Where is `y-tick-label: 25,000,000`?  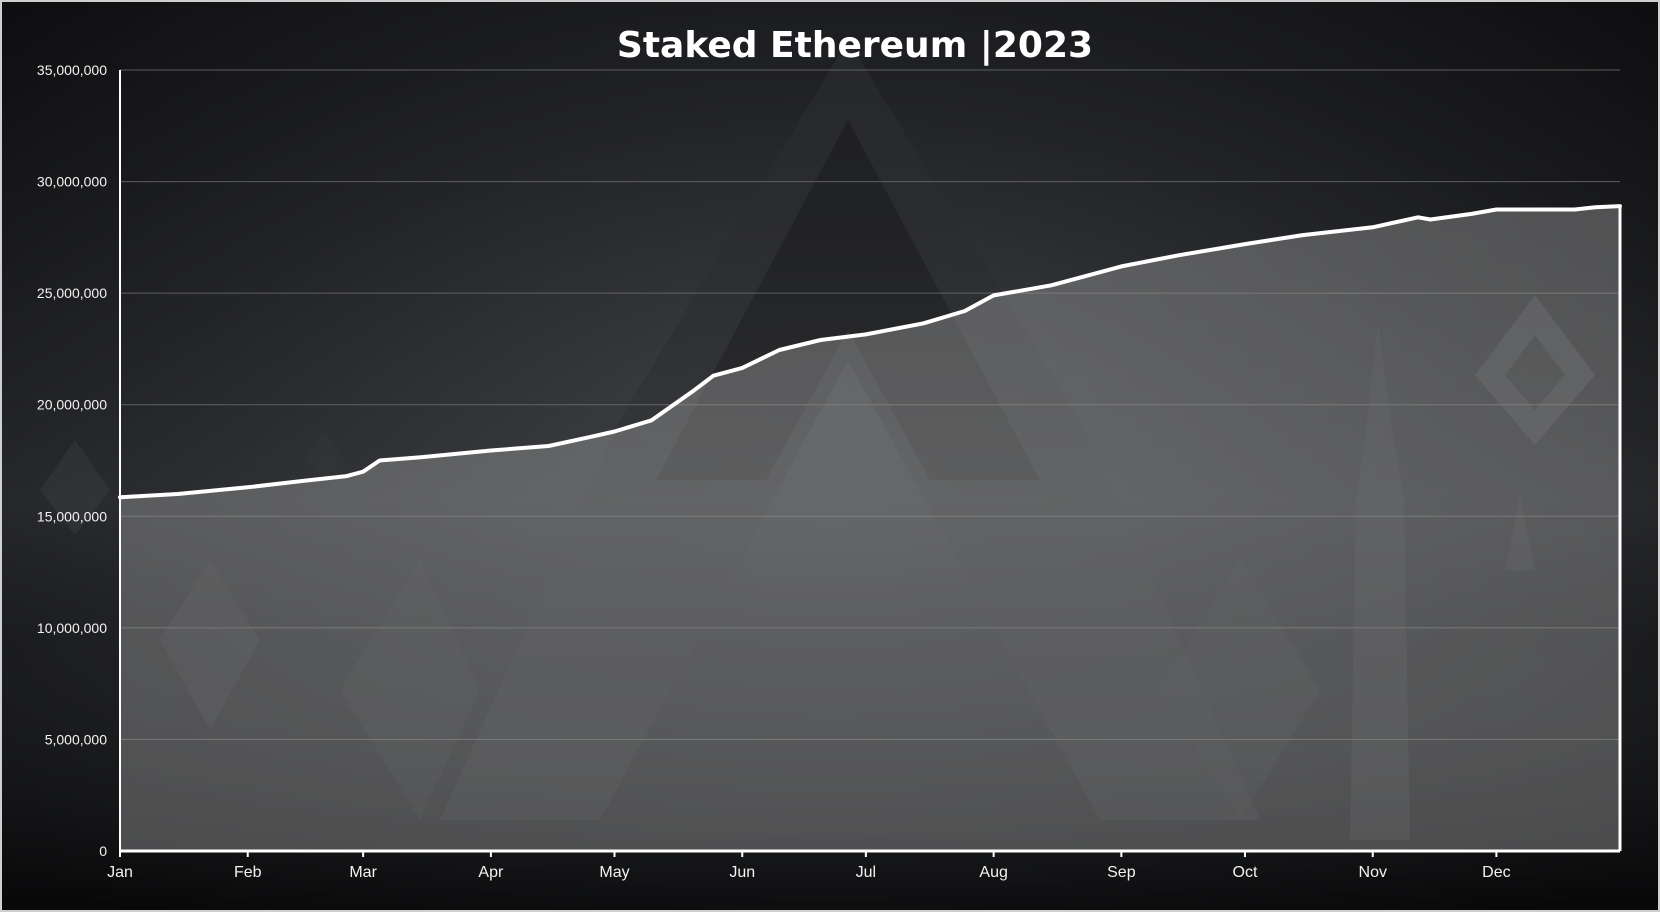 y-tick-label: 25,000,000 is located at coordinates (72, 293).